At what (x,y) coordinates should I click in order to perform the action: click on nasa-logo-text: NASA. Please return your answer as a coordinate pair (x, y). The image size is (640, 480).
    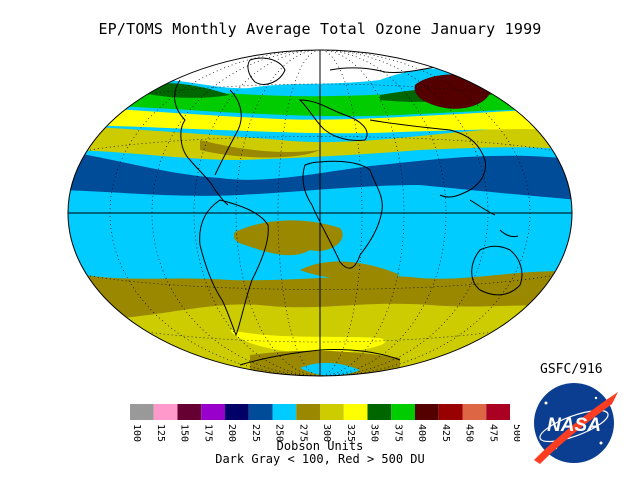
    Looking at the image, I should click on (574, 425).